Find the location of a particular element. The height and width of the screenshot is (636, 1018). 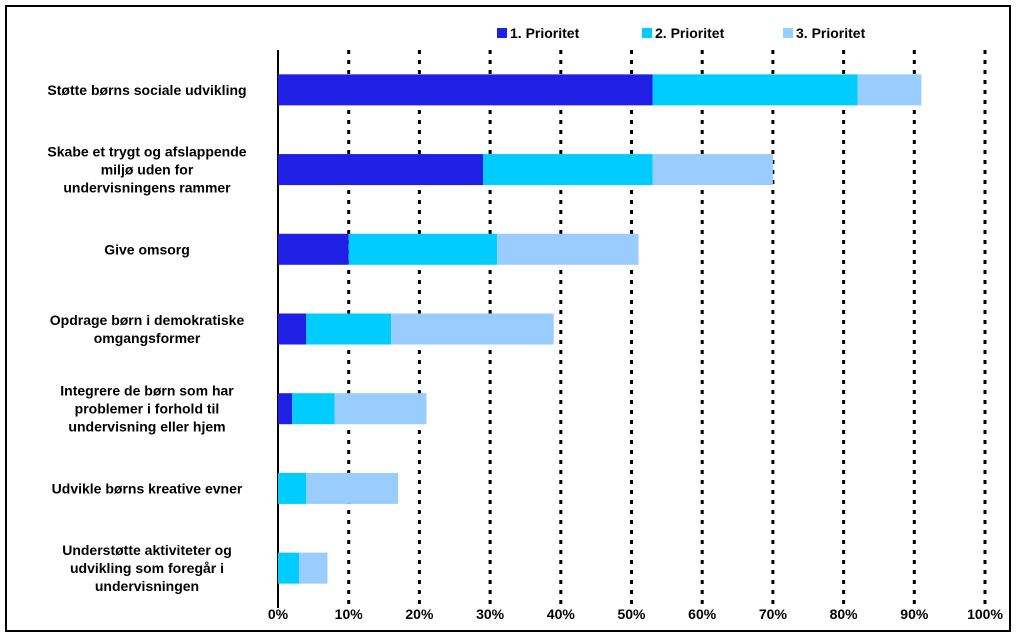

category-label-4: Opdrage børn i demokratiske omgangsformer is located at coordinates (147, 329).